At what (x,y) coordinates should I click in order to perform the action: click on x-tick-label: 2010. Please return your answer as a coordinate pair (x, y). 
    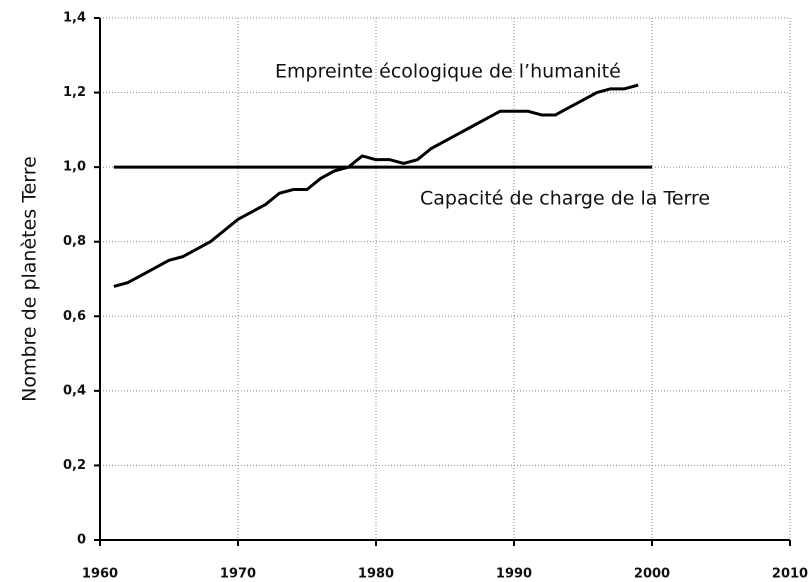
    Looking at the image, I should click on (790, 574).